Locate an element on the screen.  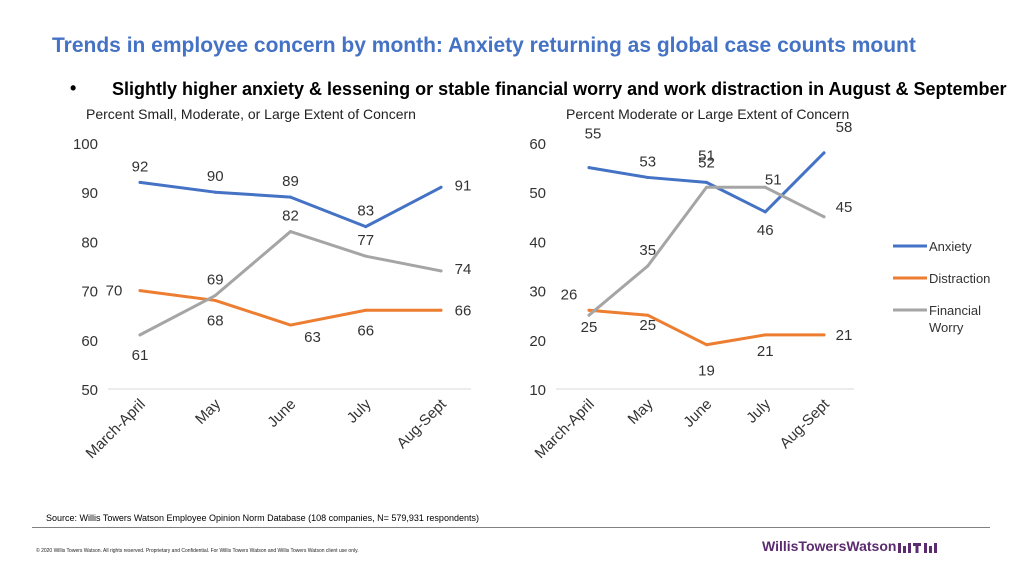
data-label-distraction: 26 is located at coordinates (569, 294).